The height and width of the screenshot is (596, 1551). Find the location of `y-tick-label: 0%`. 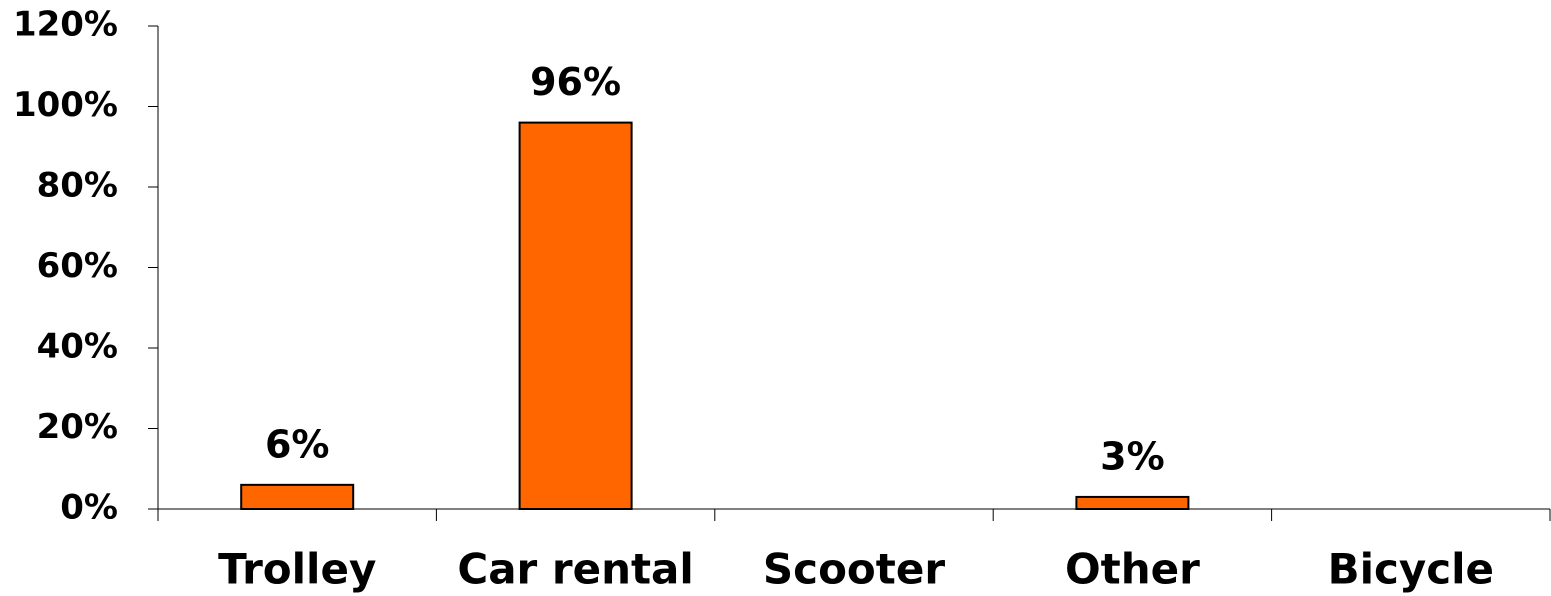

y-tick-label: 0% is located at coordinates (89, 508).